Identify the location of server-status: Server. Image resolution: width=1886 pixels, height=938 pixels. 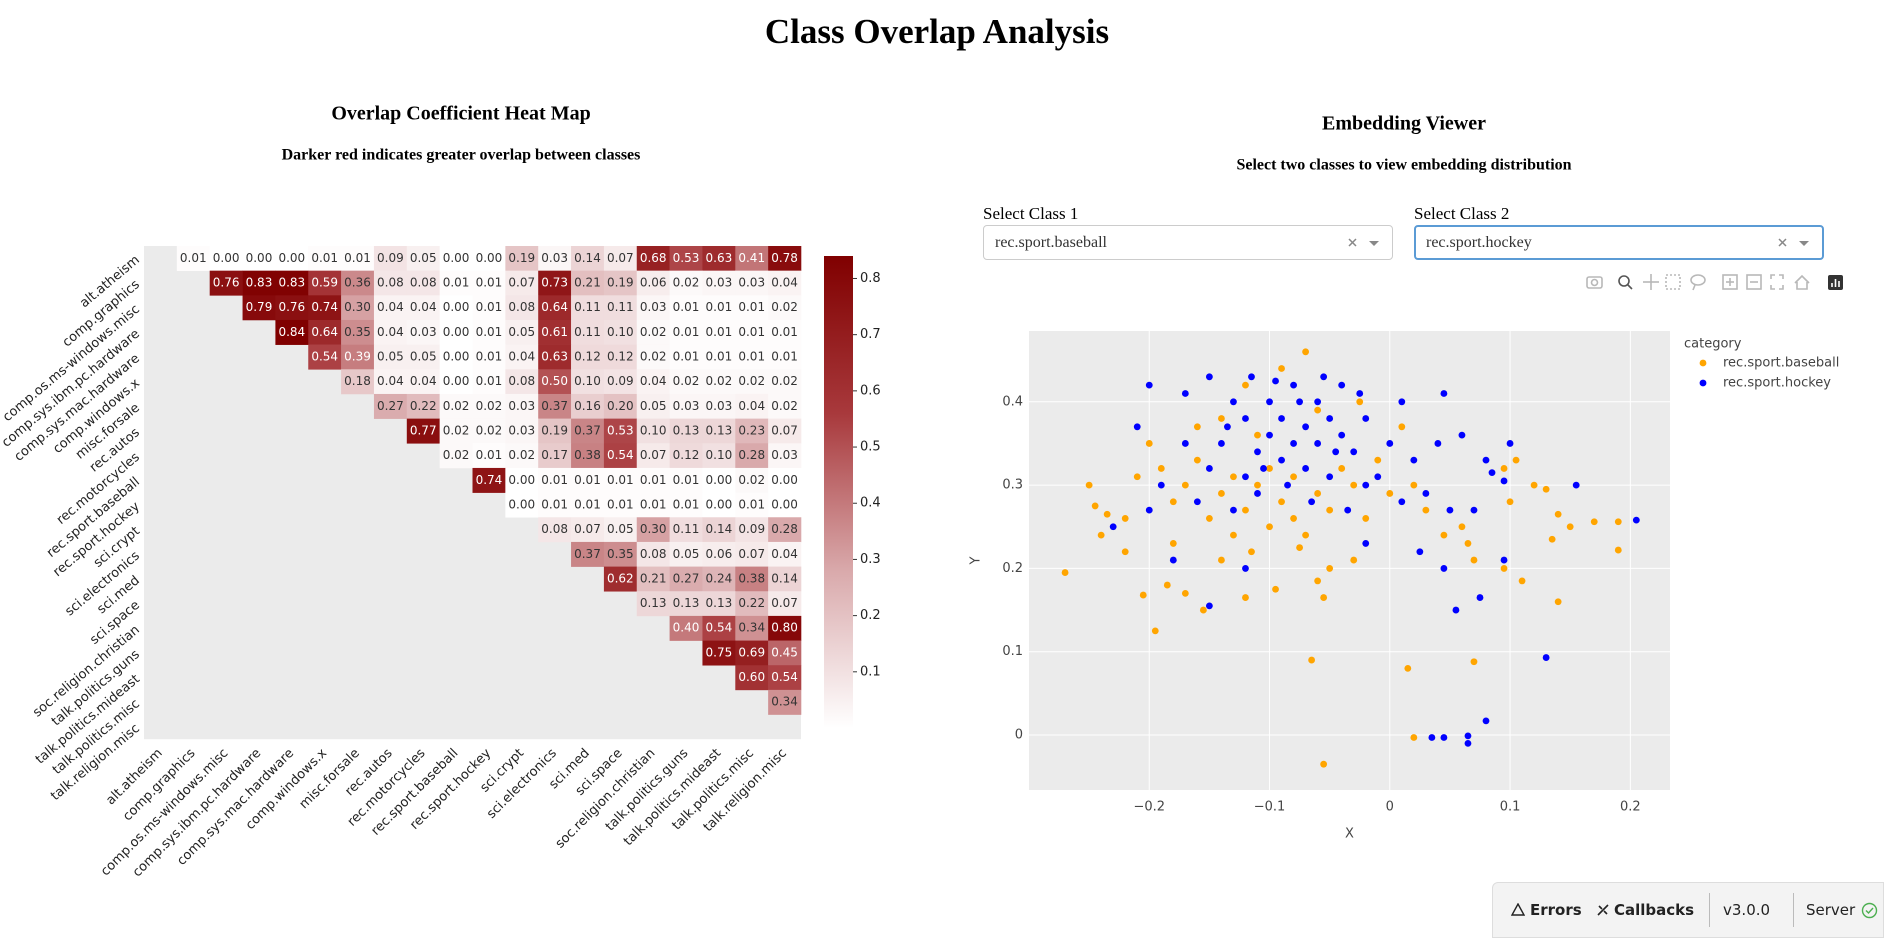
(1831, 910).